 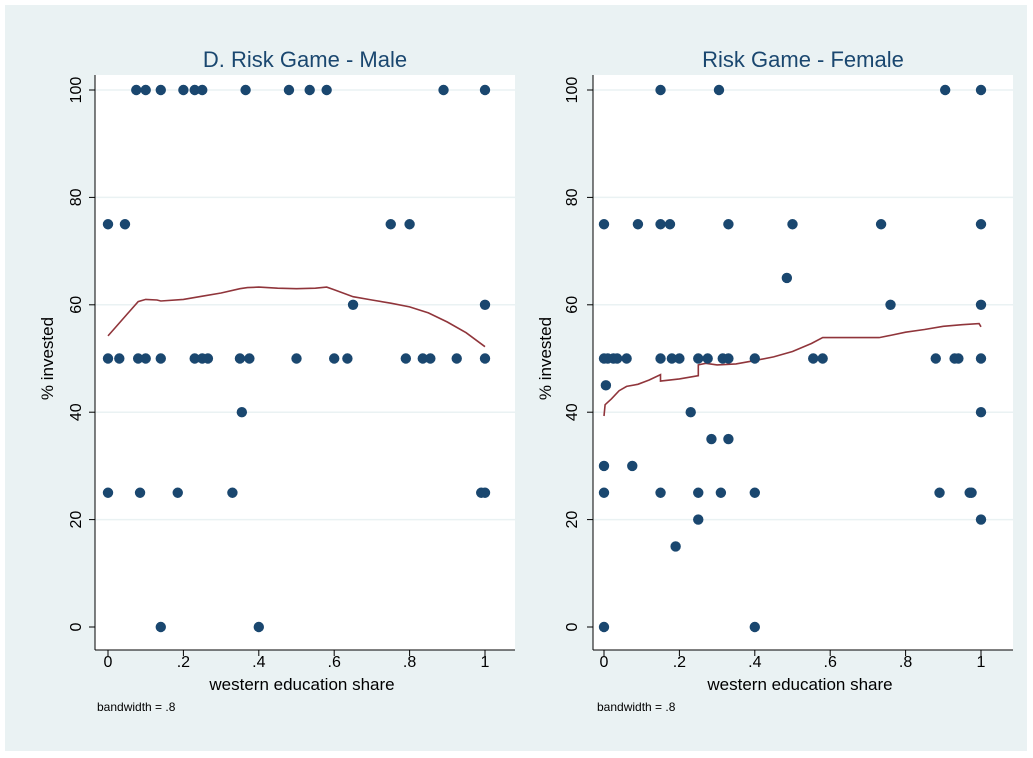 What do you see at coordinates (803, 59) in the screenshot?
I see `chart-title: Risk Game - Female` at bounding box center [803, 59].